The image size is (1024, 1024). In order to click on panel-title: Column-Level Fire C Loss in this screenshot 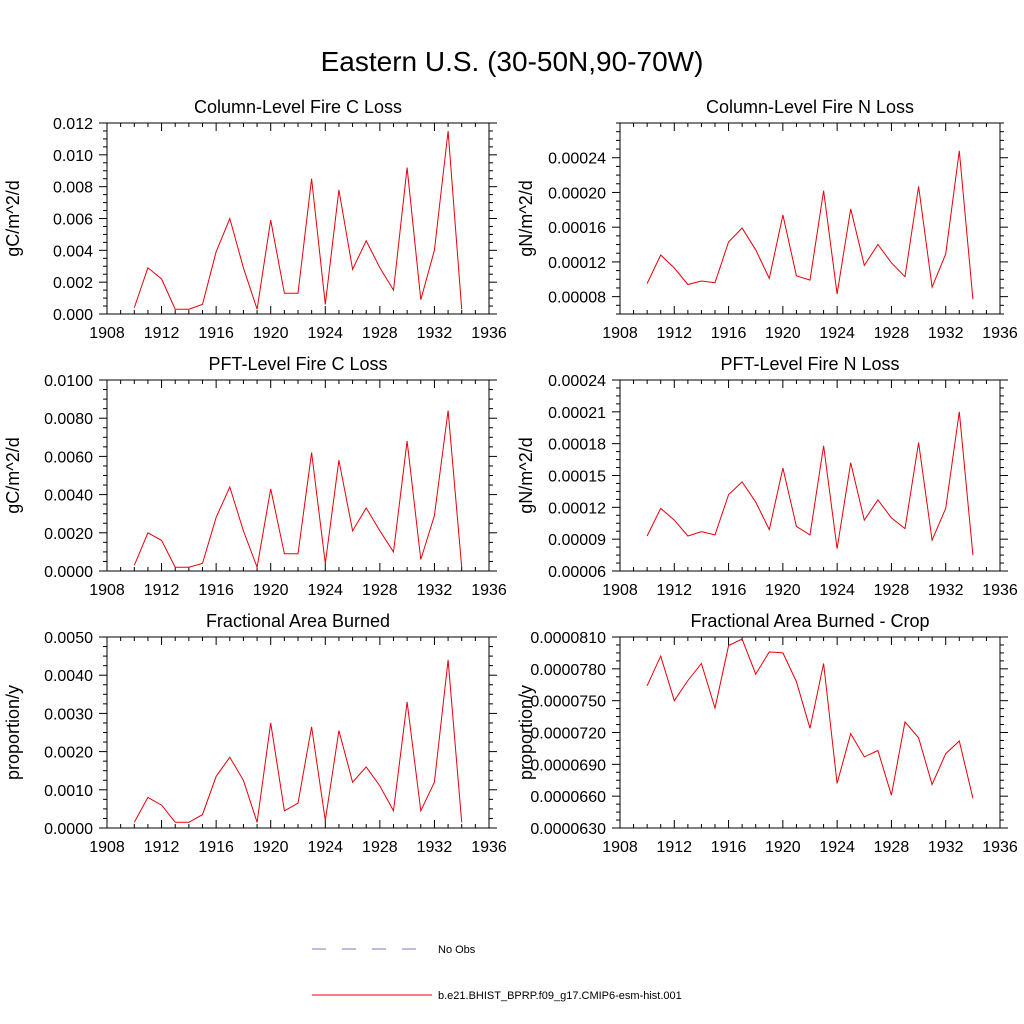, I will do `click(298, 107)`.